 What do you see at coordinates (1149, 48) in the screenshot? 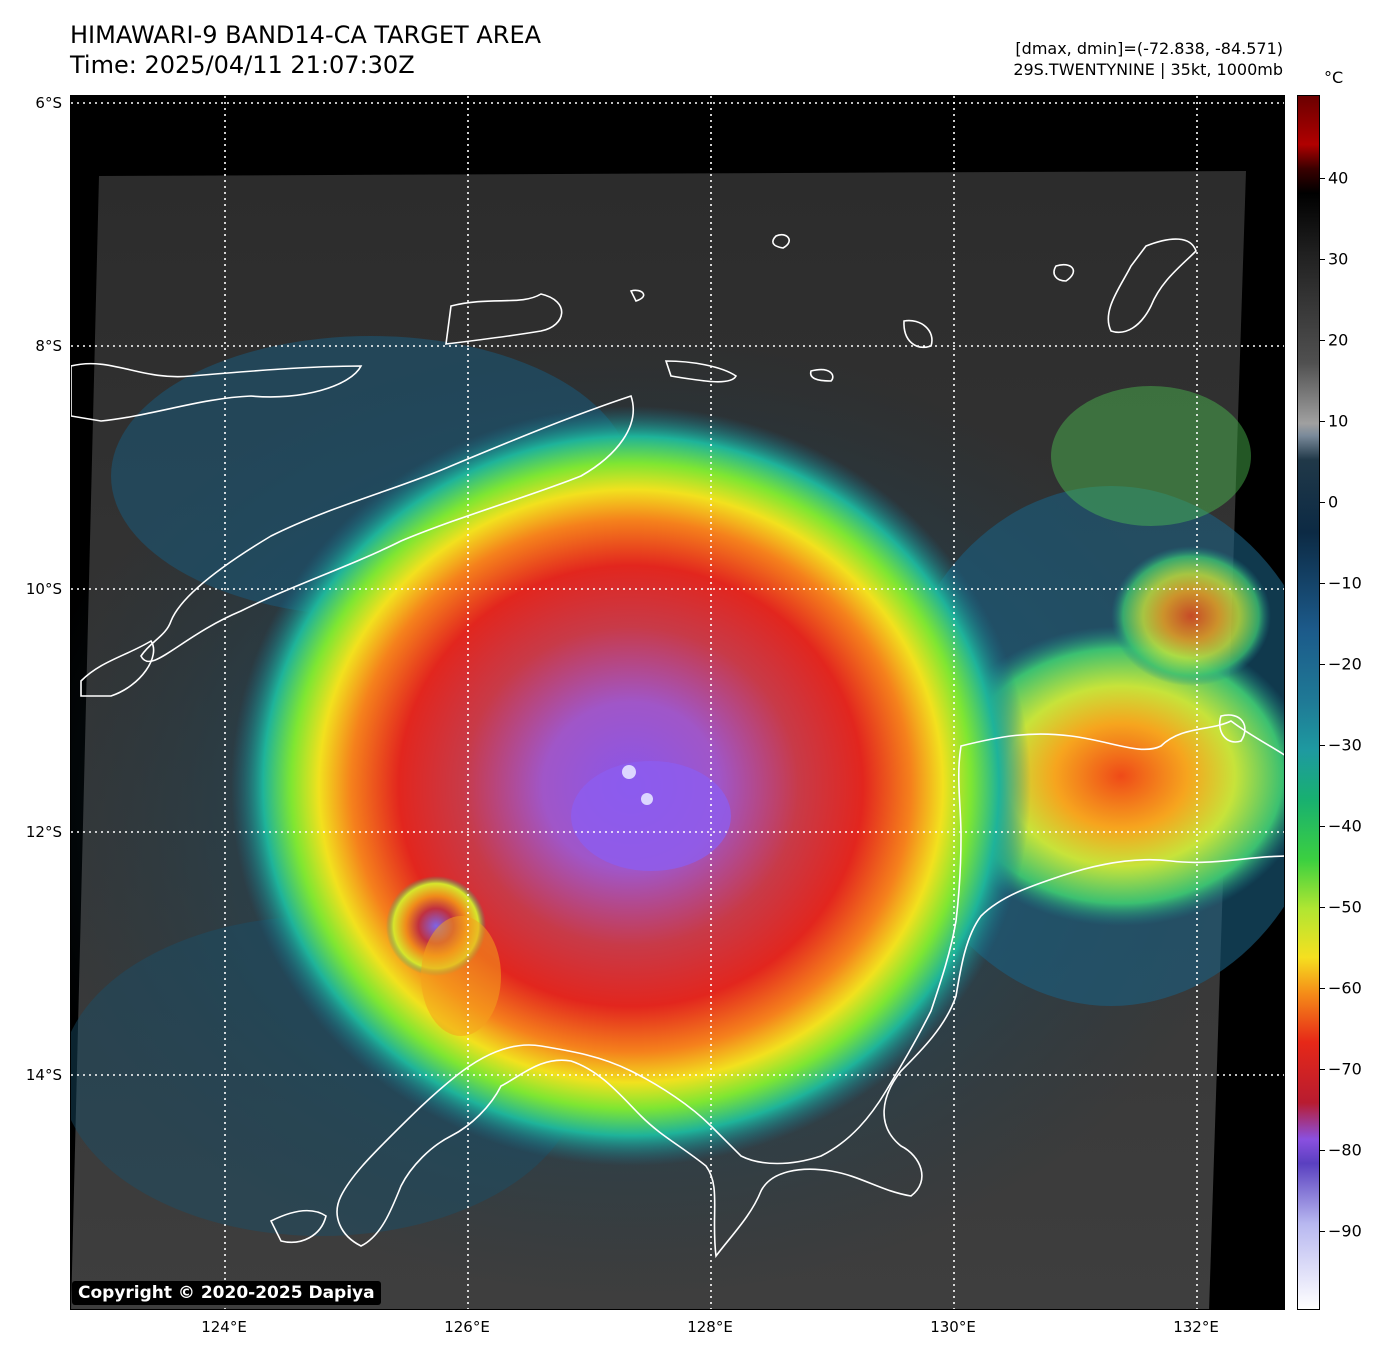
I see `stats-line-1: [dmax, dmin]=(-72.838, -84.571)` at bounding box center [1149, 48].